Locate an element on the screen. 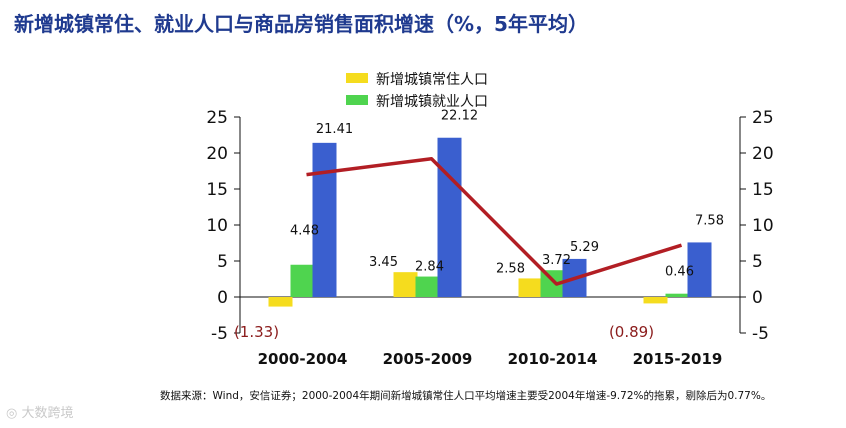 The image size is (846, 428). y-tick-label-right: -5 is located at coordinates (760, 334).